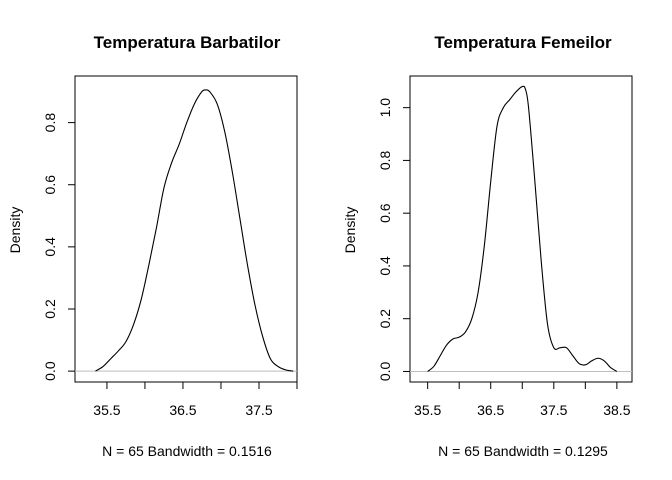 The image size is (672, 480). Describe the element at coordinates (616, 410) in the screenshot. I see `x-tick-label: 38.5` at that location.